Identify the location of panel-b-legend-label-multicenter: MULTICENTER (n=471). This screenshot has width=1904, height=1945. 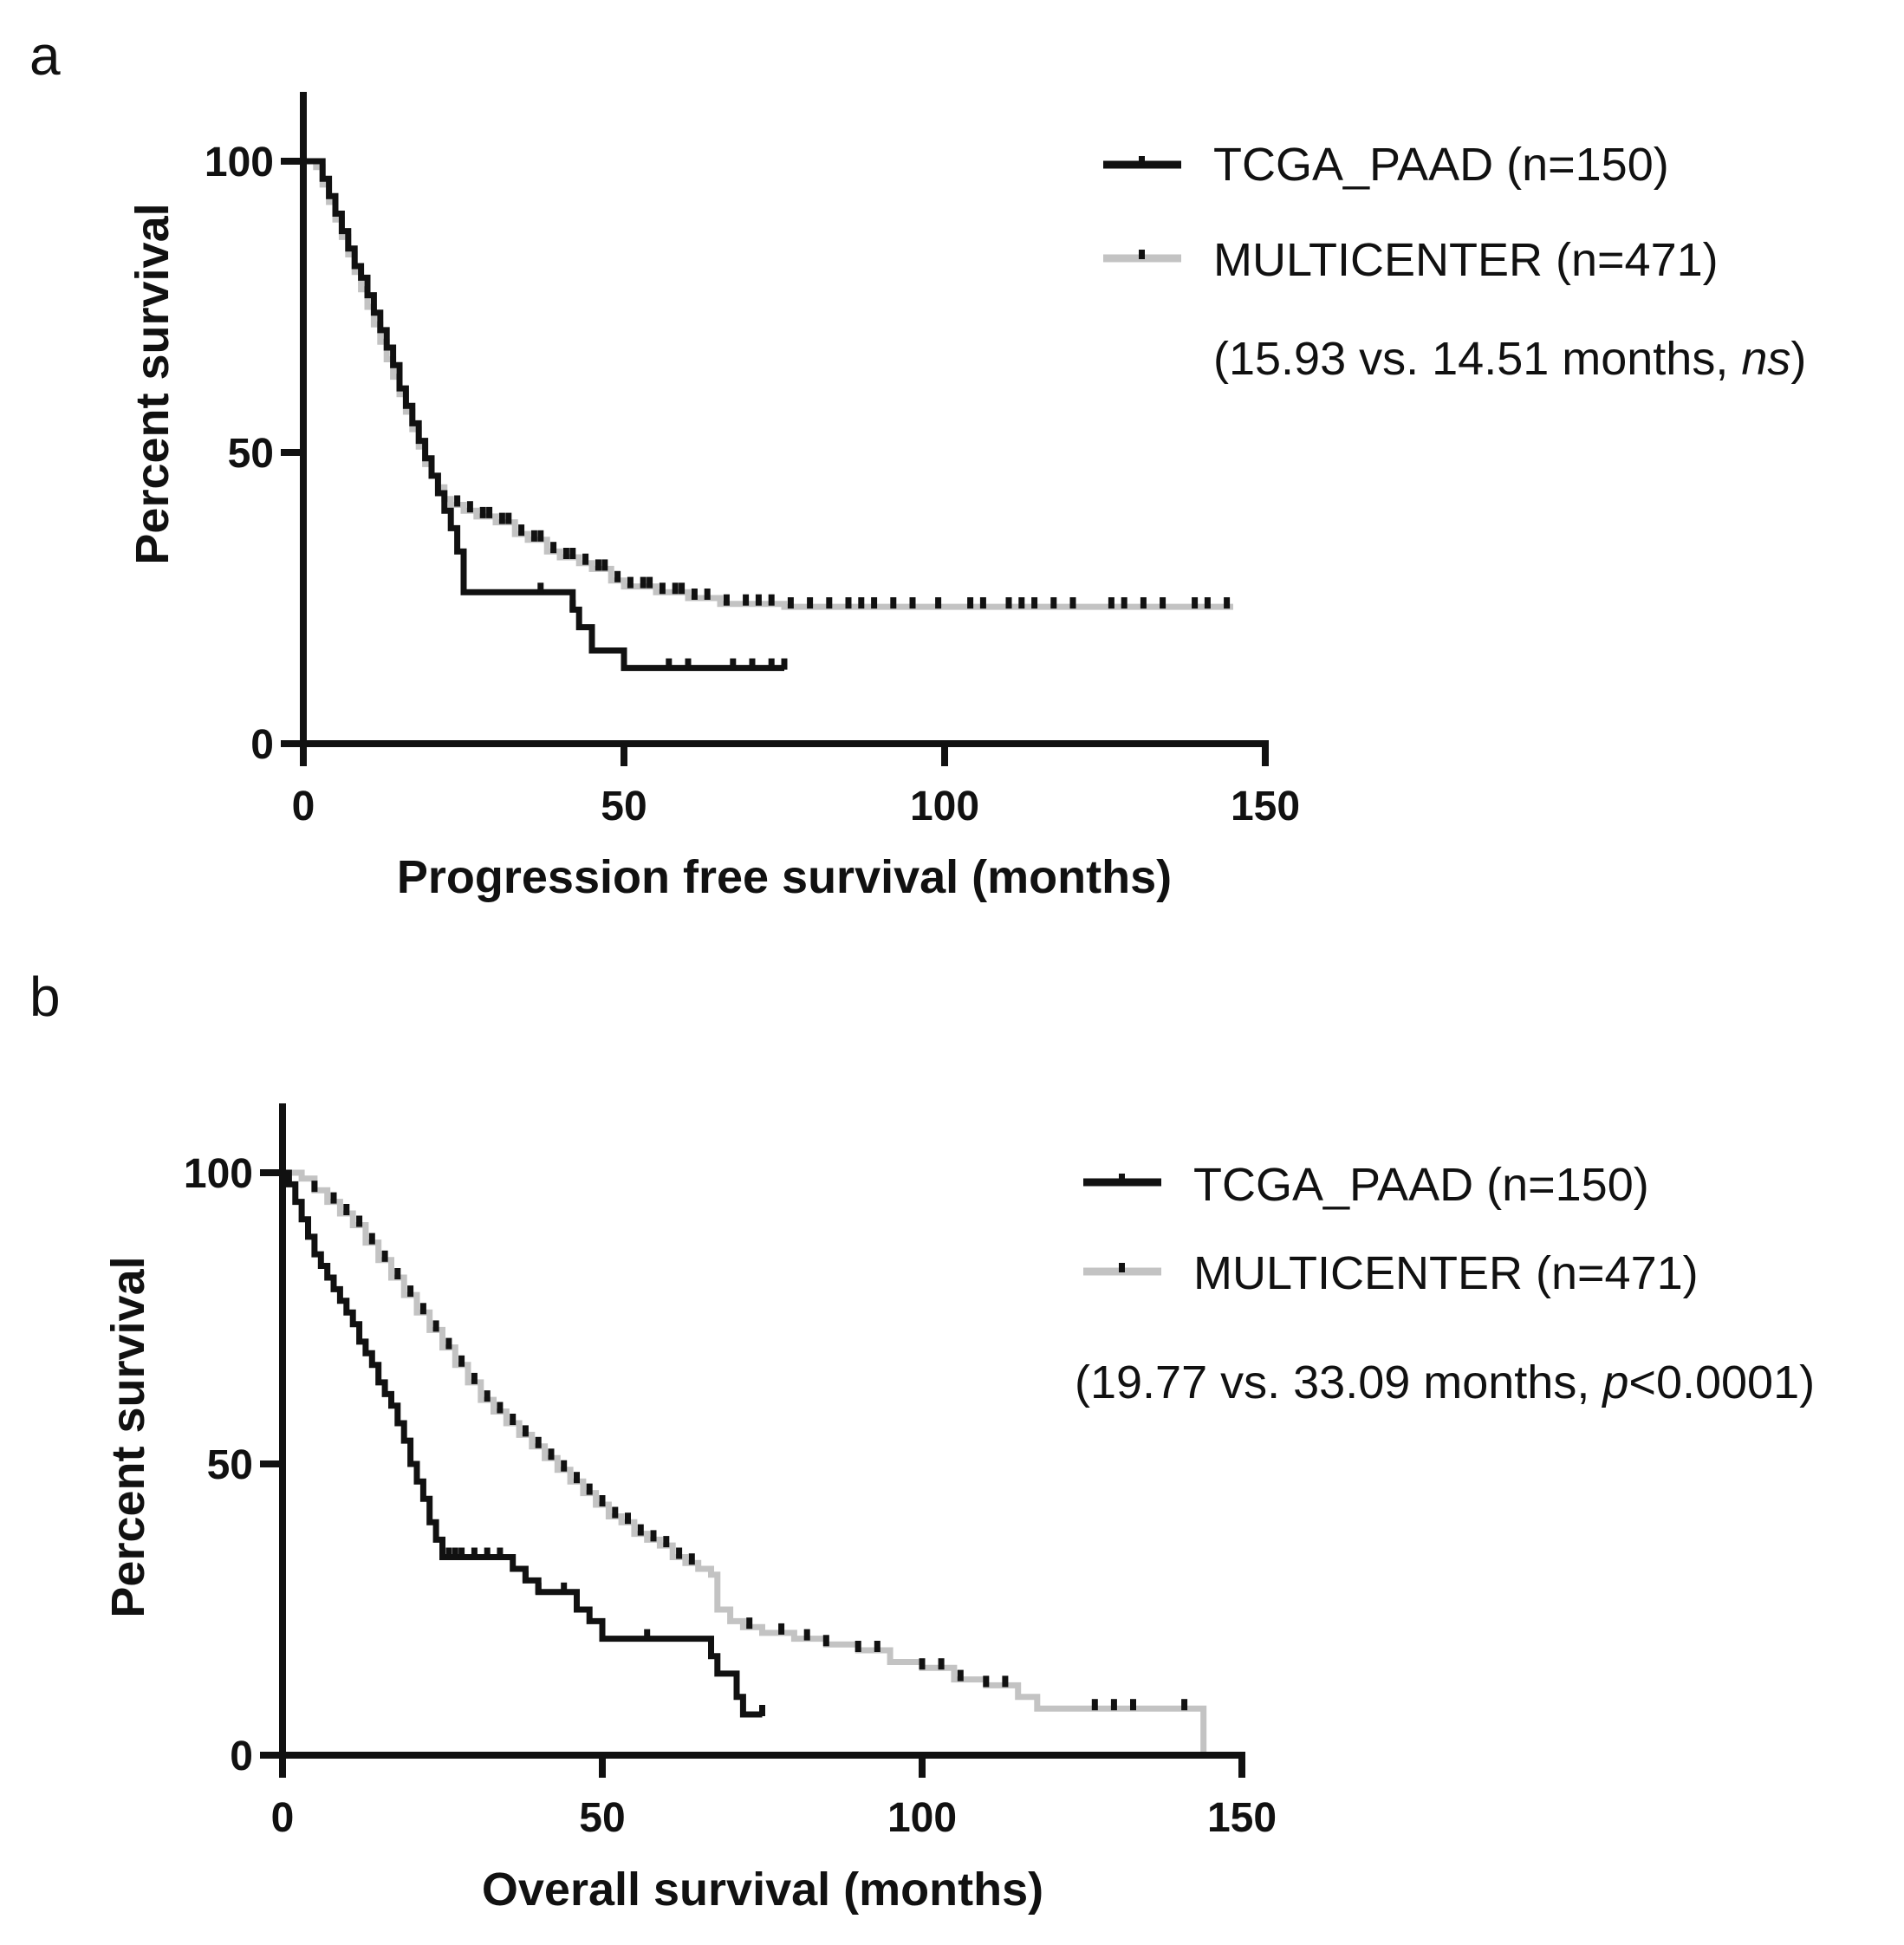
(1446, 1273).